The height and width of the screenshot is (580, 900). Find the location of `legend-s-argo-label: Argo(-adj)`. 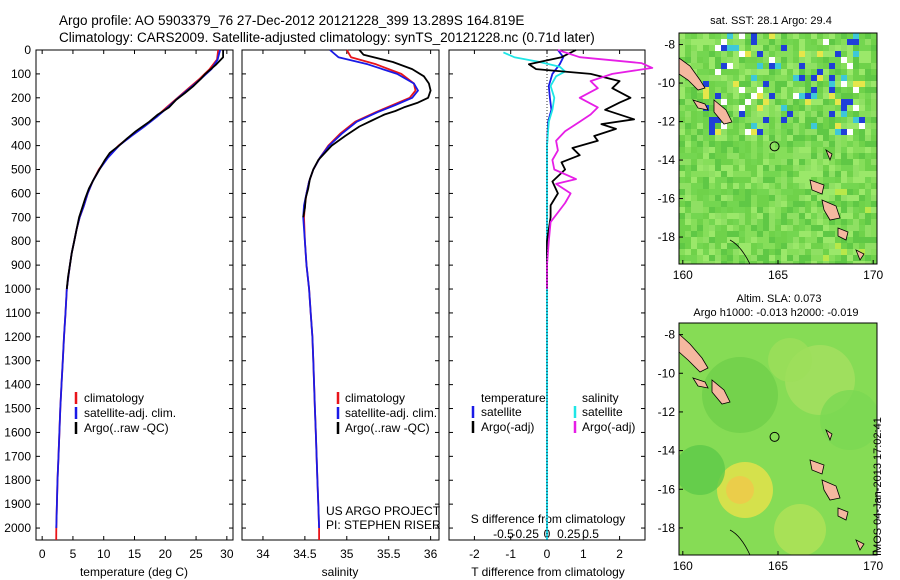

legend-s-argo-label: Argo(-adj) is located at coordinates (608, 427).